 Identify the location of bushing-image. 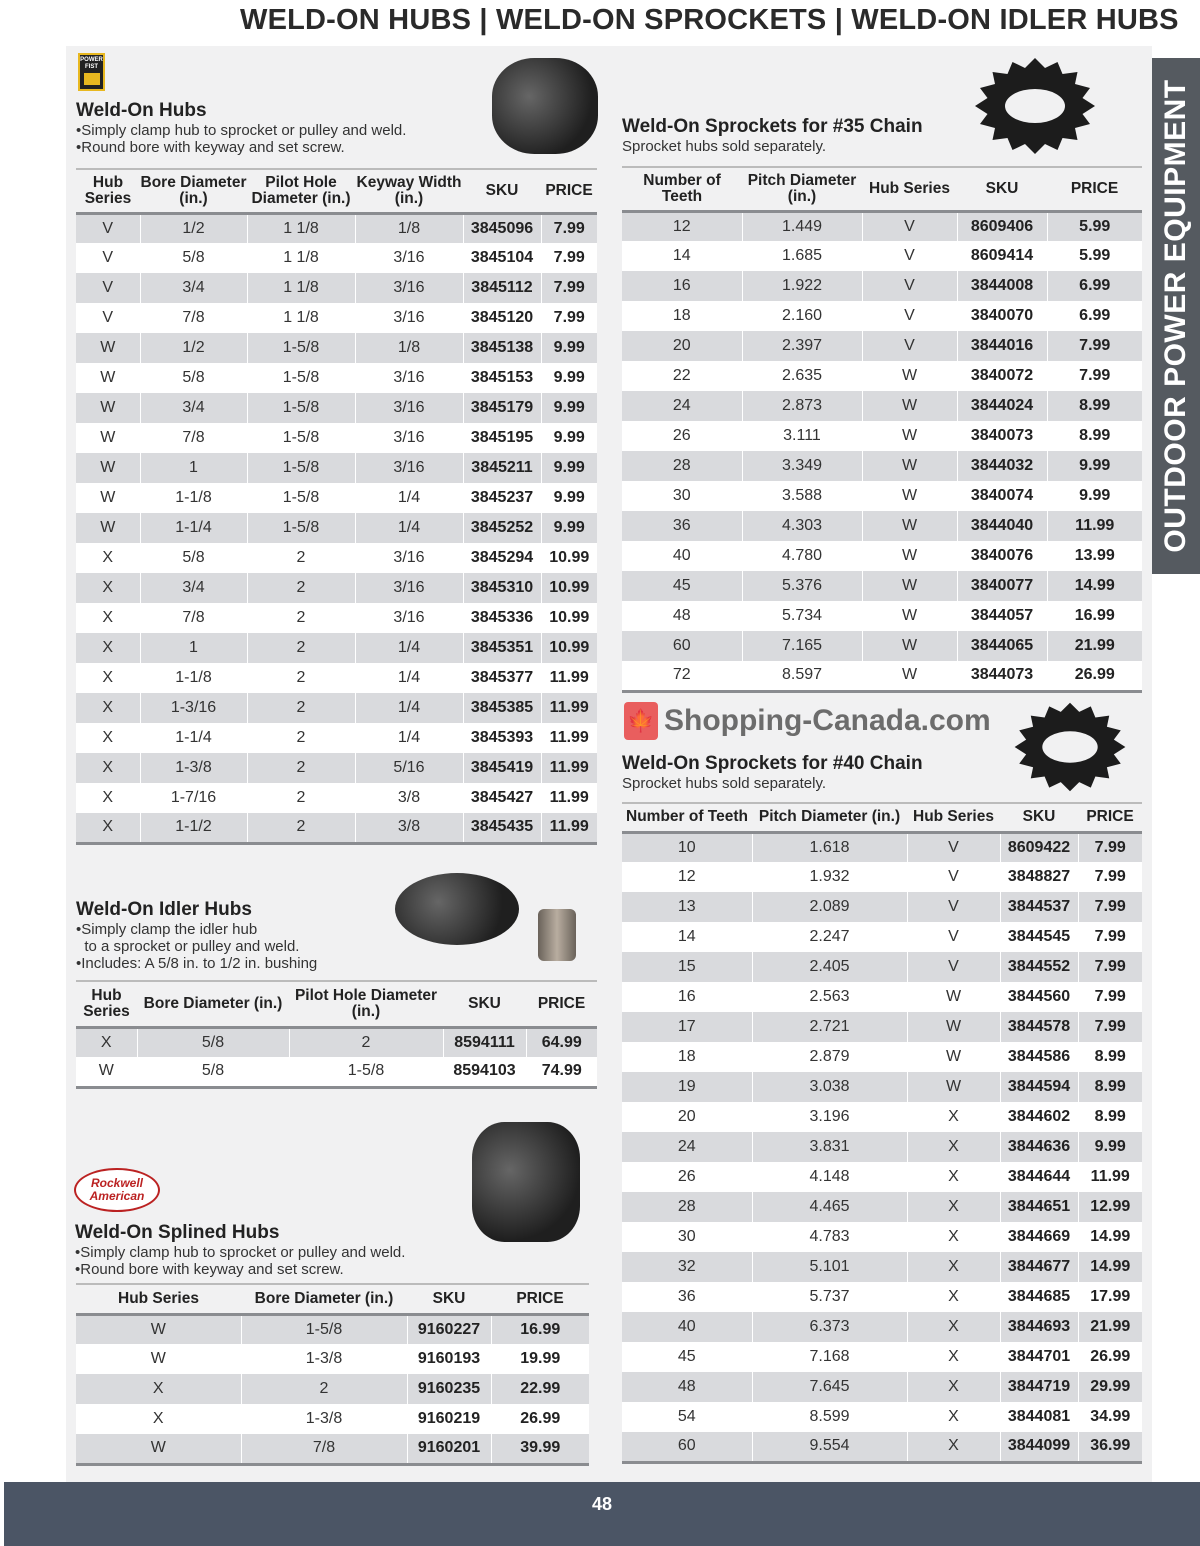
(557, 935).